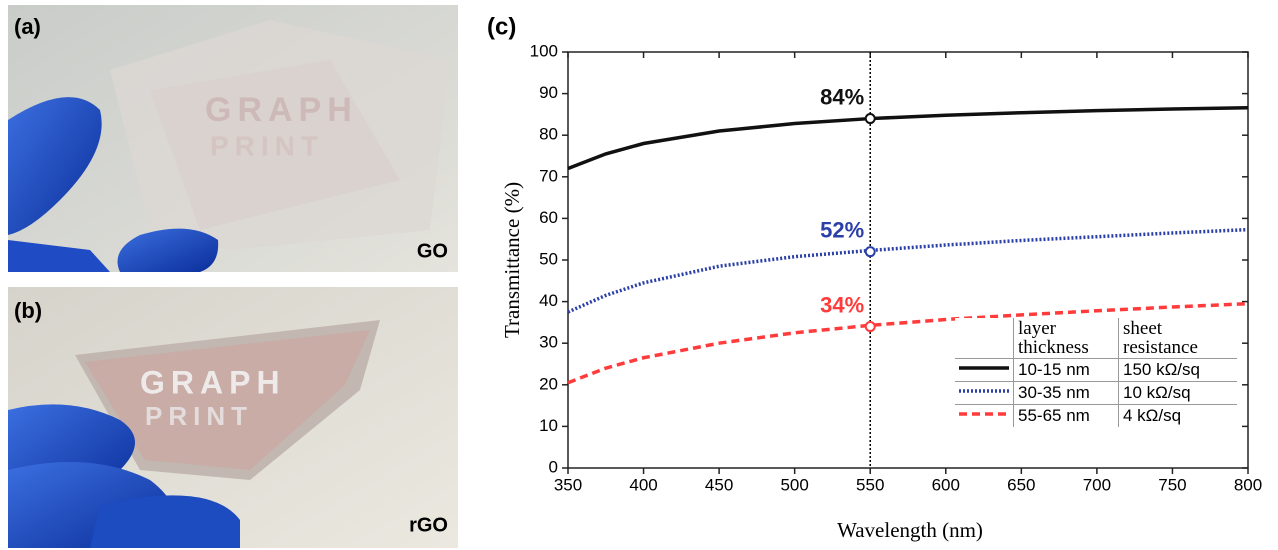 This screenshot has height=550, width=1278. Describe the element at coordinates (1066, 393) in the screenshot. I see `legend-name: 30-35 nm` at that location.